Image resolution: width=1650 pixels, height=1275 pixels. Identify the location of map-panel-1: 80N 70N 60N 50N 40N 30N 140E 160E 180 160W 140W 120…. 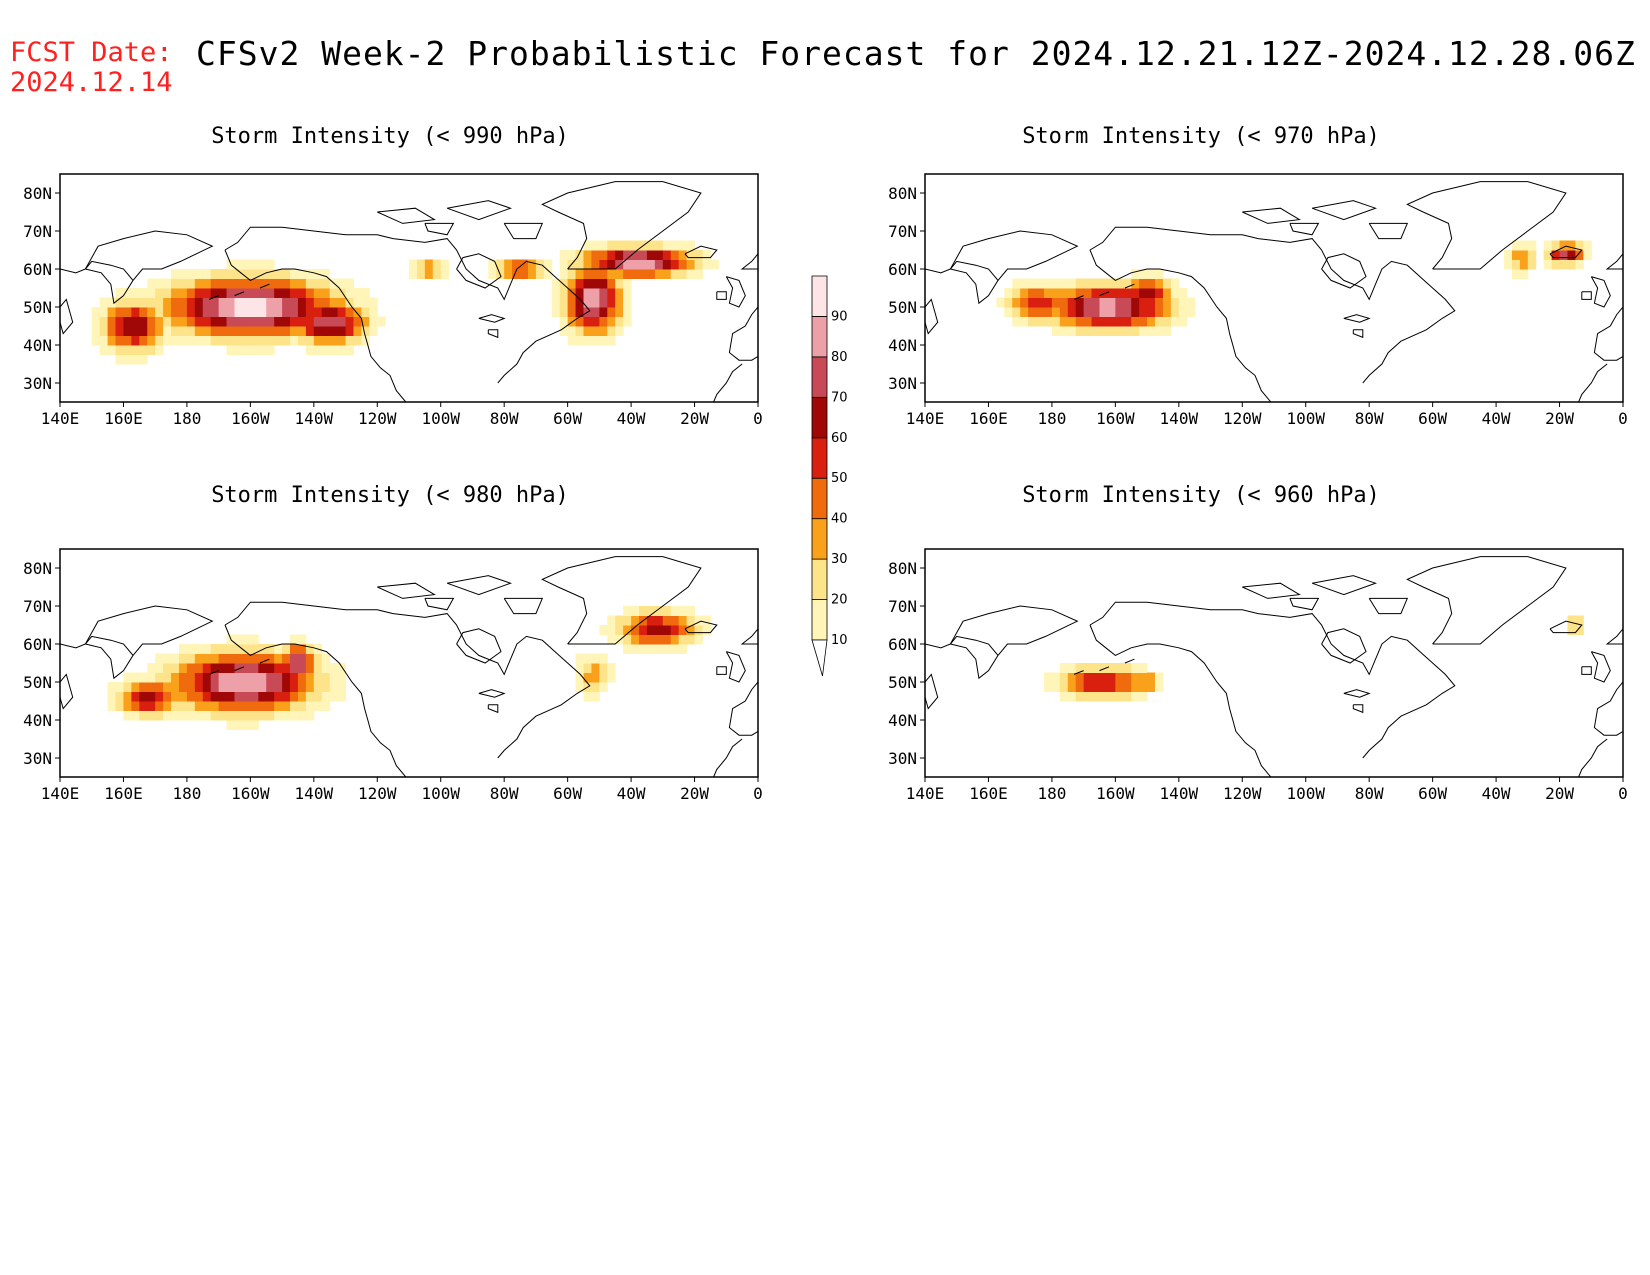
(393, 300).